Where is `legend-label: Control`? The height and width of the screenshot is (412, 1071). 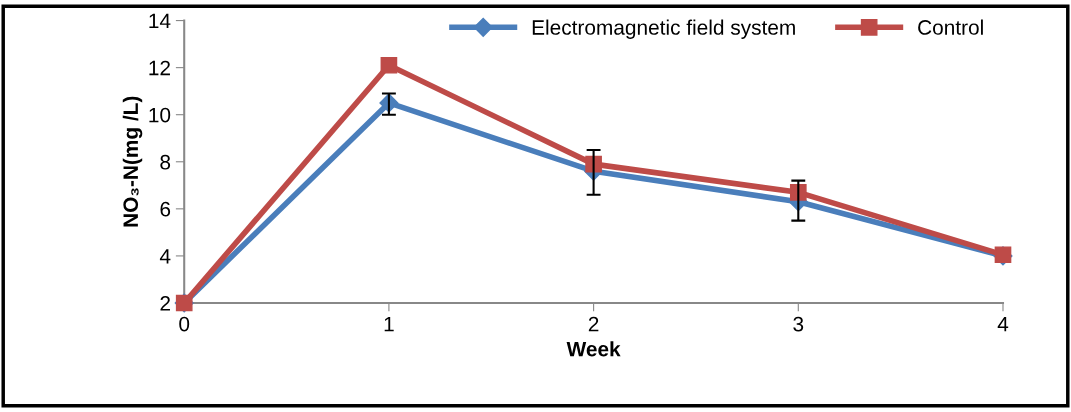 legend-label: Control is located at coordinates (950, 27).